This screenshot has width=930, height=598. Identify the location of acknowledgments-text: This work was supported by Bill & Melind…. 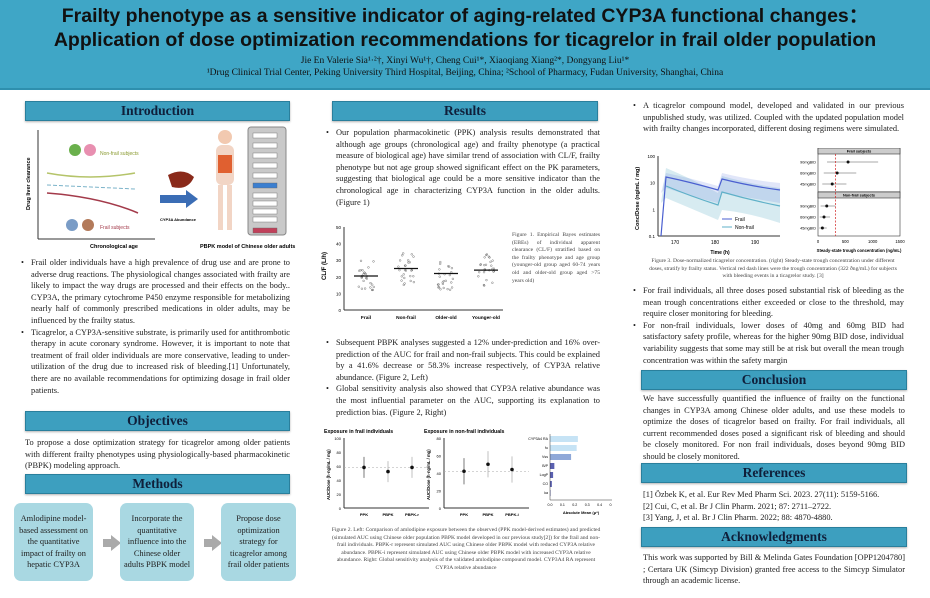
(774, 569).